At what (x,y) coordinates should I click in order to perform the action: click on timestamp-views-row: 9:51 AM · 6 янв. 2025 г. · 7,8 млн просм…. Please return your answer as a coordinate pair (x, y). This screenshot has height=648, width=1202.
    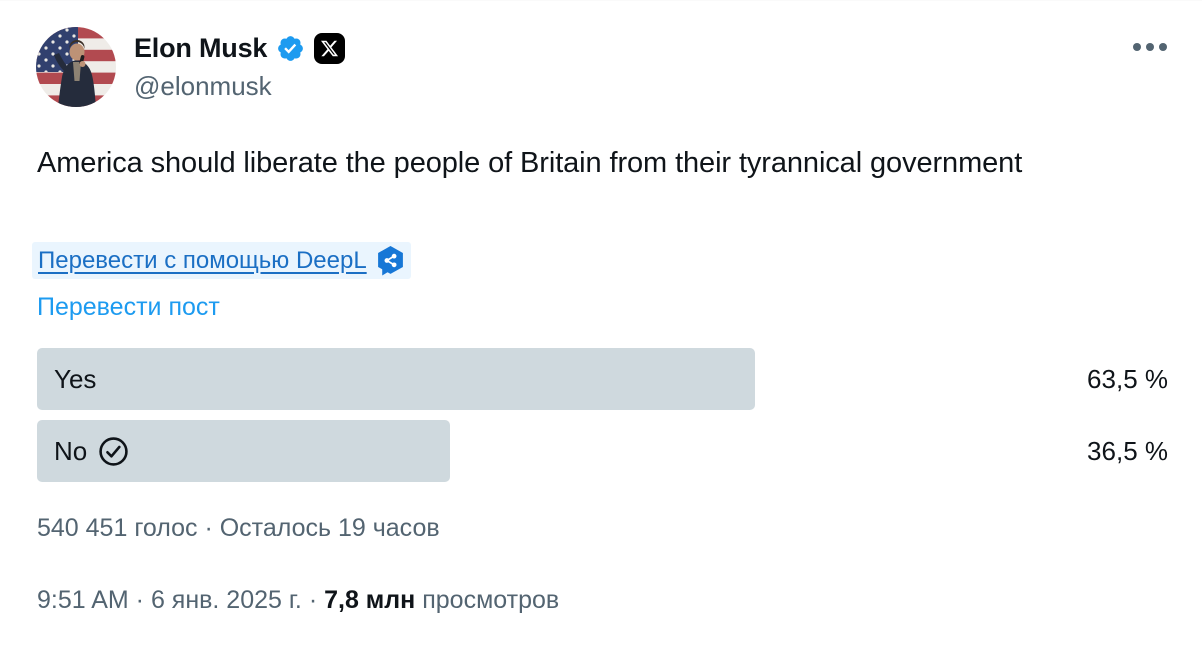
    Looking at the image, I should click on (298, 600).